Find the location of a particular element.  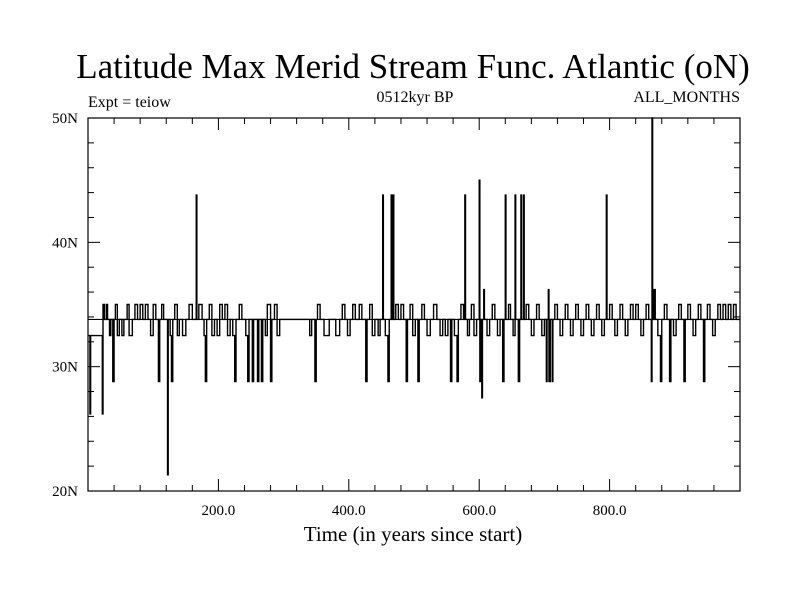

x-tick-label: 400.0 is located at coordinates (349, 511).